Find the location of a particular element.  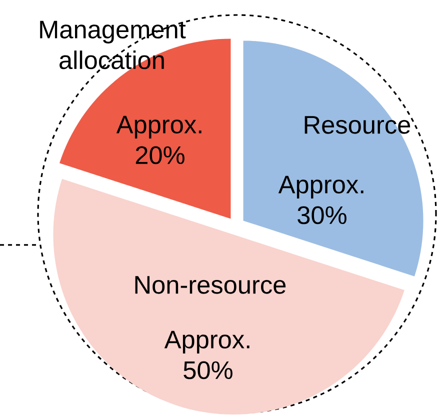

data-label: Approx. 50% is located at coordinates (207, 355).